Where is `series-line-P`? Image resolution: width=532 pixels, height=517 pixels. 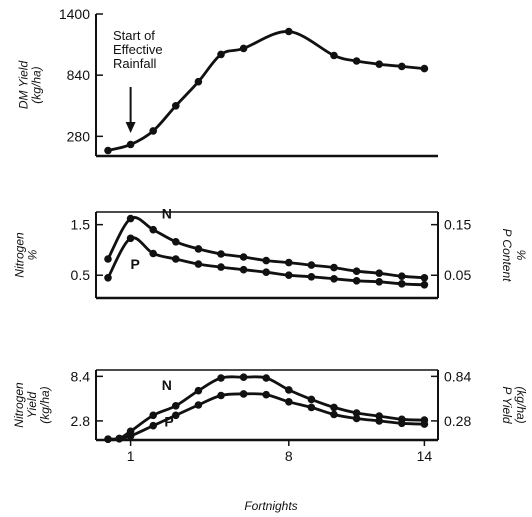
series-line-P is located at coordinates (266, 416).